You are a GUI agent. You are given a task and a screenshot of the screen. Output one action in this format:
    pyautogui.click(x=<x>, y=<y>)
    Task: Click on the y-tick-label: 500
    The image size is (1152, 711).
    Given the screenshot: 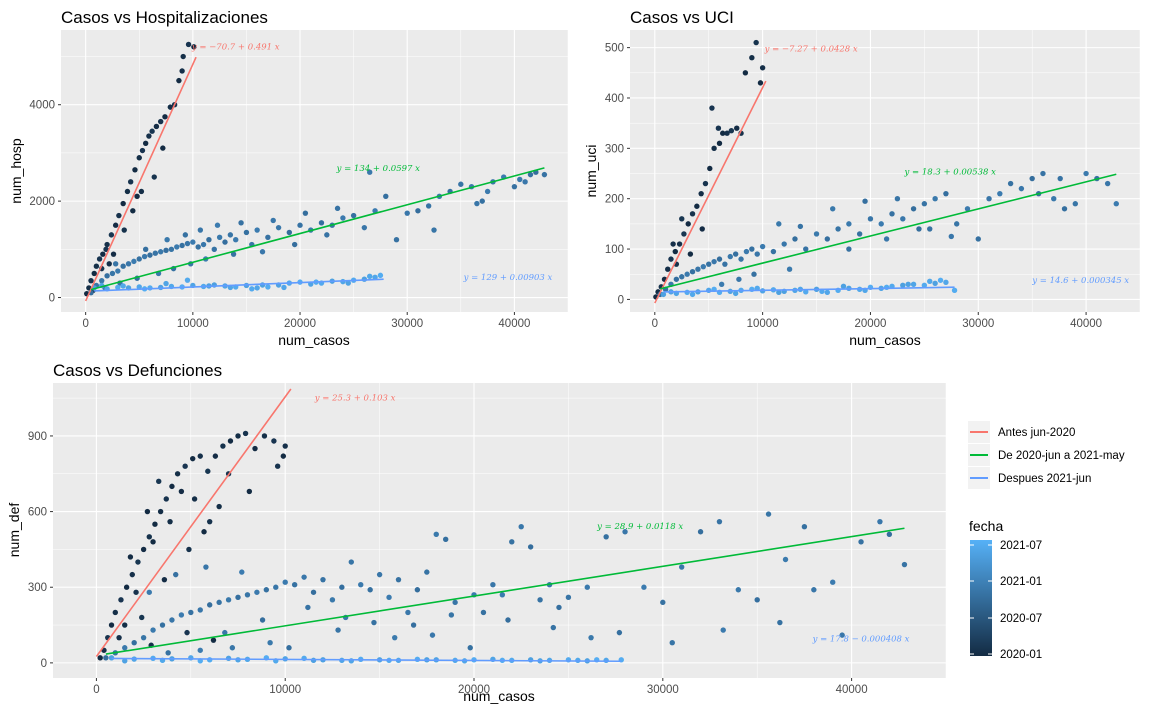 What is the action you would take?
    pyautogui.click(x=614, y=49)
    